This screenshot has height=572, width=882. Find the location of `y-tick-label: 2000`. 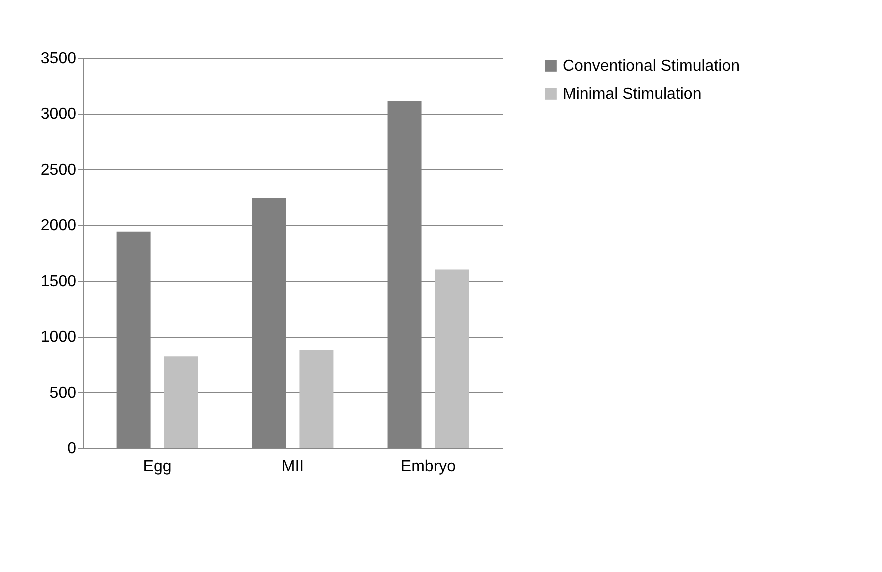

y-tick-label: 2000 is located at coordinates (58, 226).